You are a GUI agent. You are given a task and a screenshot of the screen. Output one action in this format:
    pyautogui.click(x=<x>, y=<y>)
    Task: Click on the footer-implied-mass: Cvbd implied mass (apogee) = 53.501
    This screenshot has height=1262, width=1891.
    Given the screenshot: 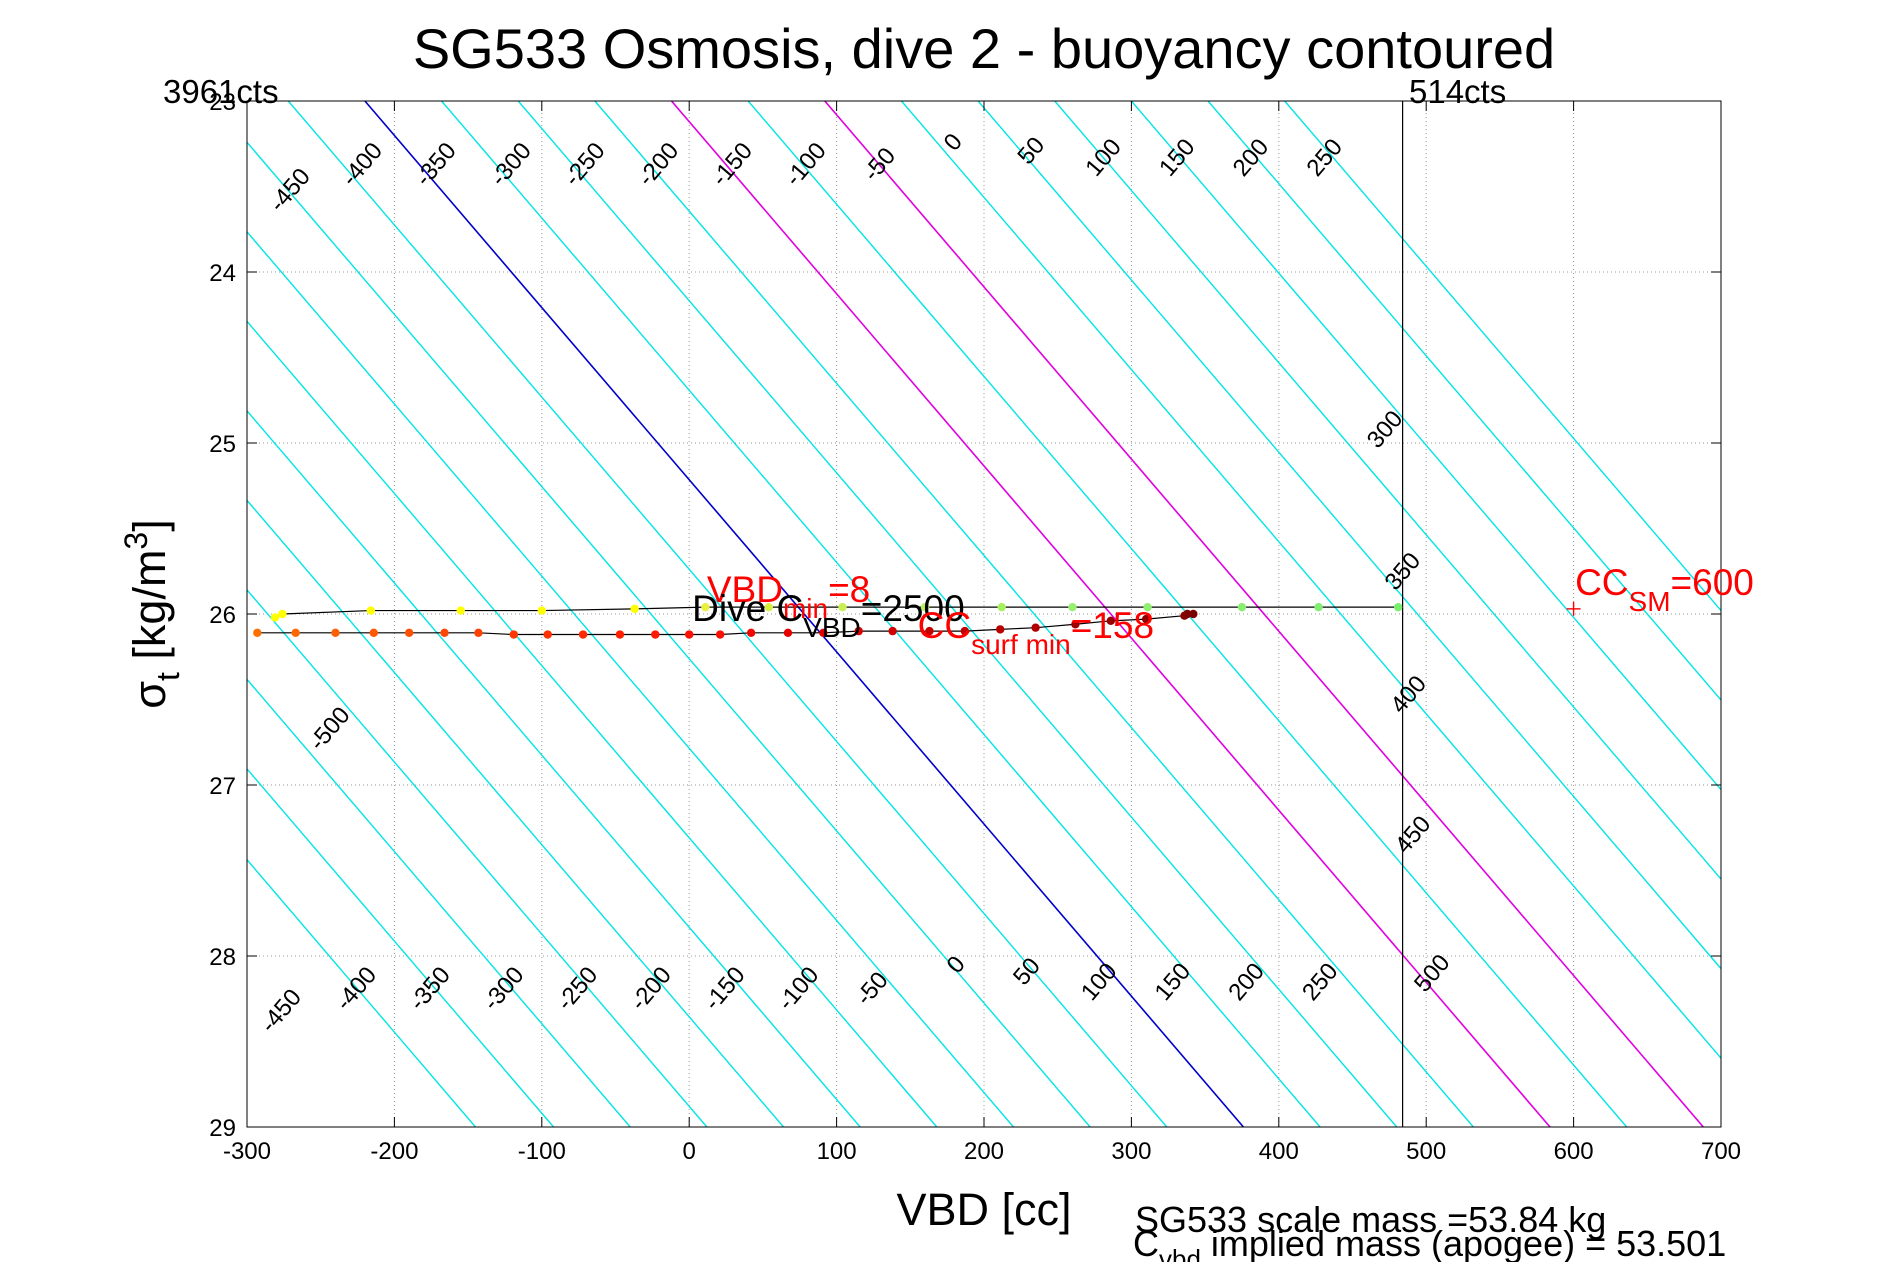 What is the action you would take?
    pyautogui.click(x=1429, y=1242)
    